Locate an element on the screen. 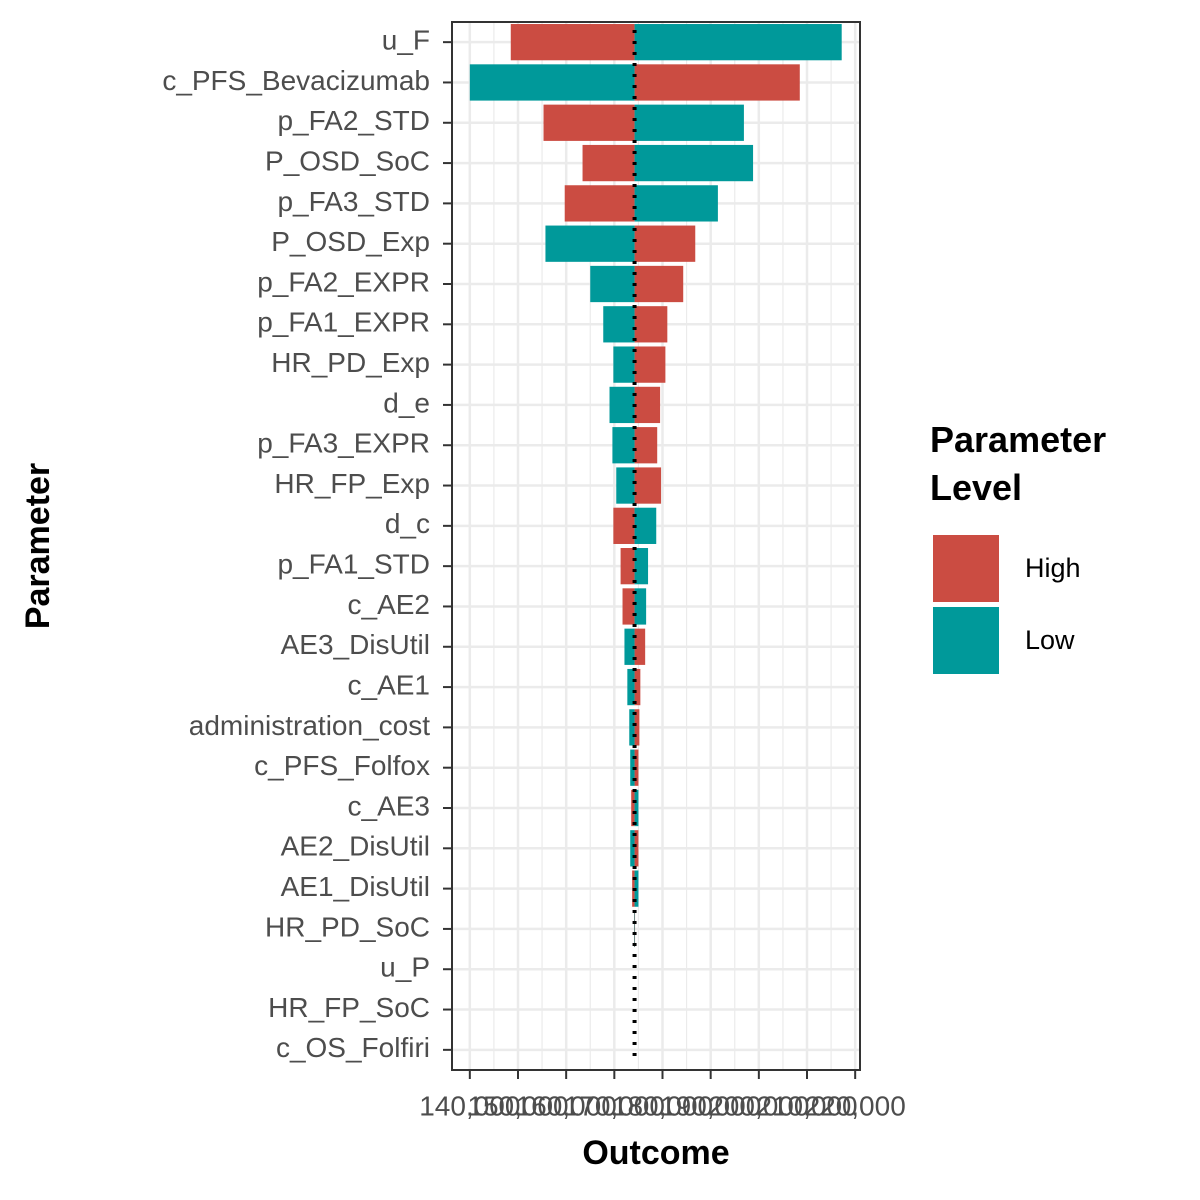 Image resolution: width=1200 pixels, height=1200 pixels. x-tick-label: 170,000 is located at coordinates (614, 1105).